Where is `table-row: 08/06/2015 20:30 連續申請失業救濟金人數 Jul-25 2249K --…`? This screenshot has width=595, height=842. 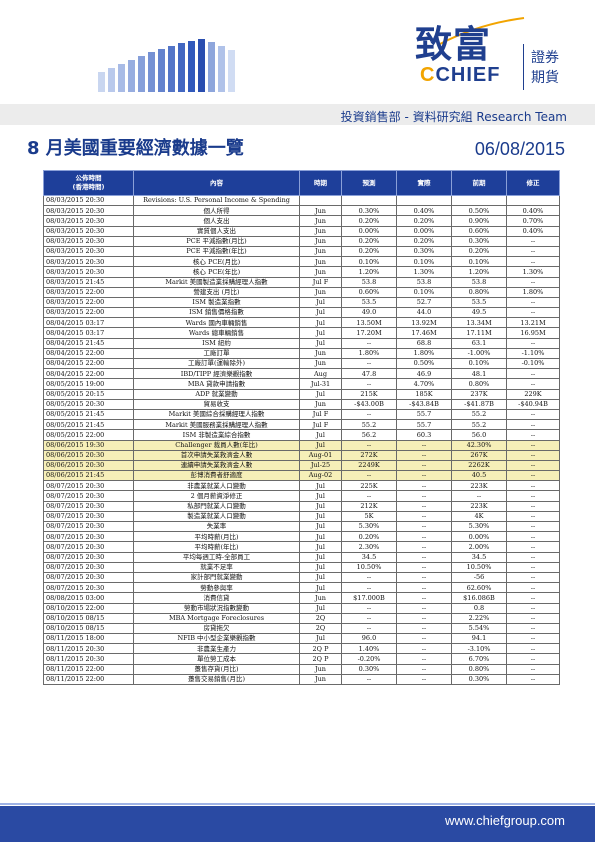 table-row: 08/06/2015 20:30 連續申請失業救濟金人數 Jul-25 2249K --… is located at coordinates (301, 465).